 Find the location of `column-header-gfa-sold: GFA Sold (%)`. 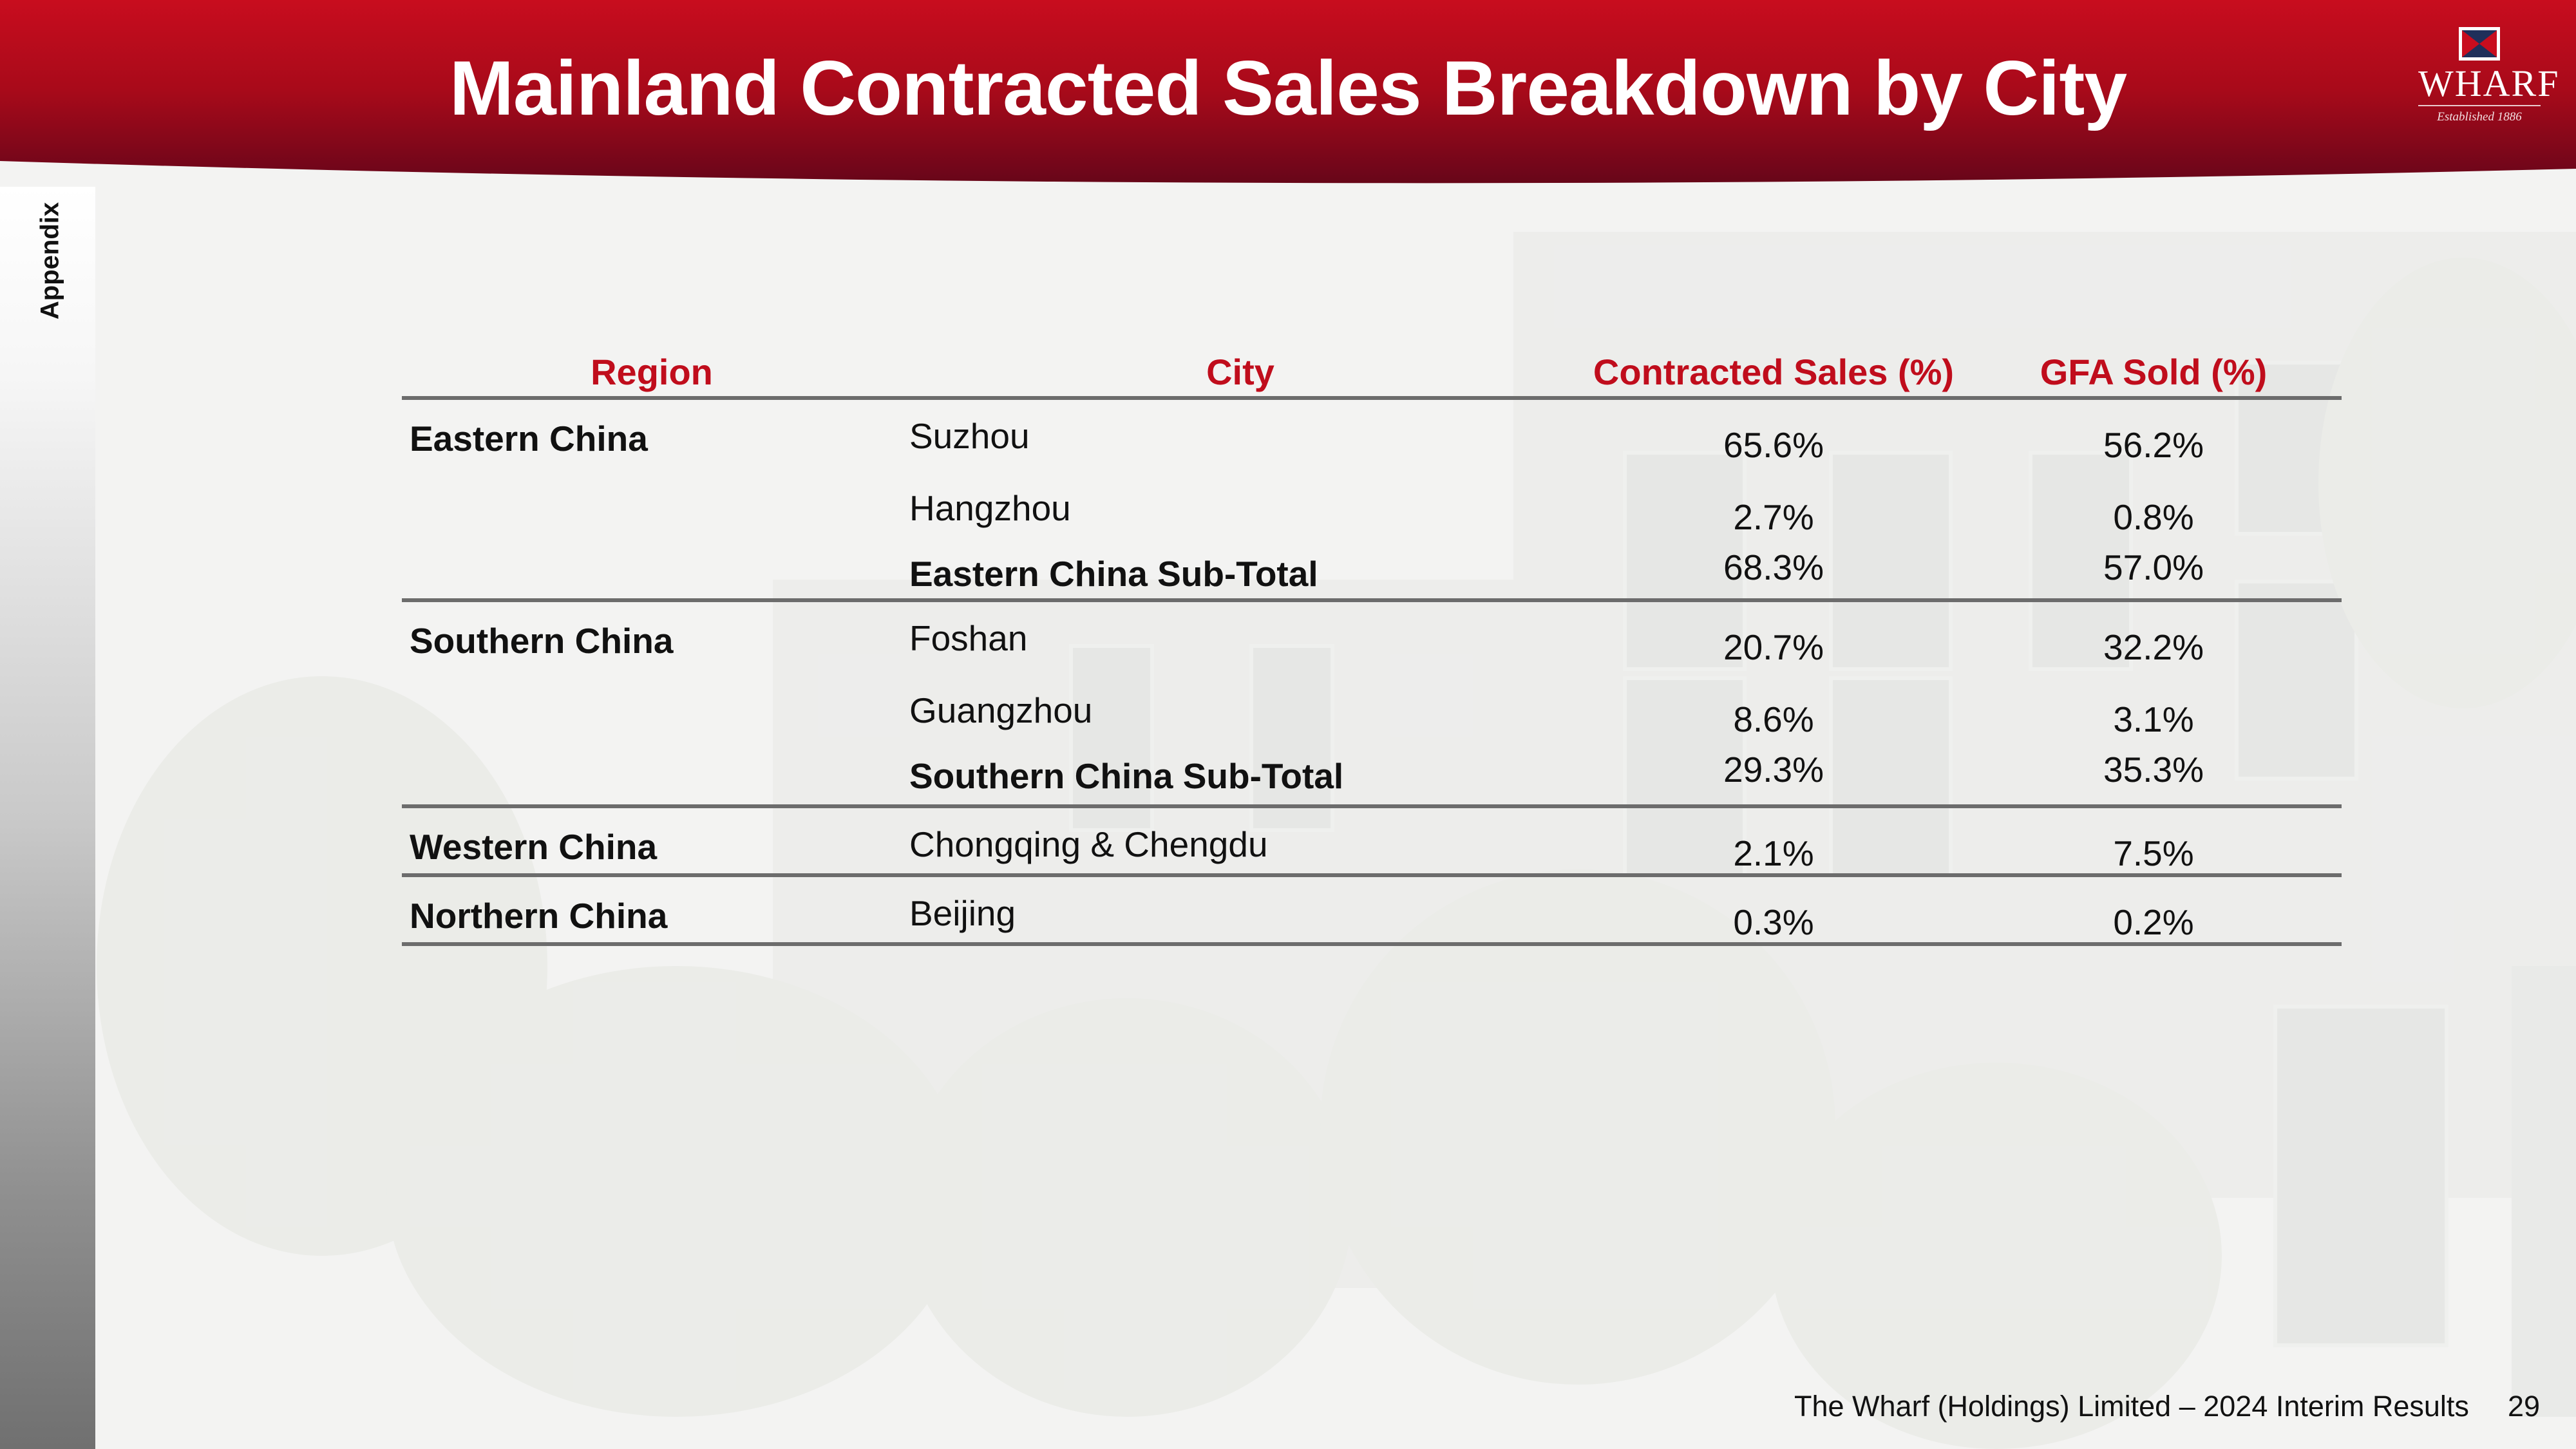

column-header-gfa-sold: GFA Sold (%) is located at coordinates (2154, 372).